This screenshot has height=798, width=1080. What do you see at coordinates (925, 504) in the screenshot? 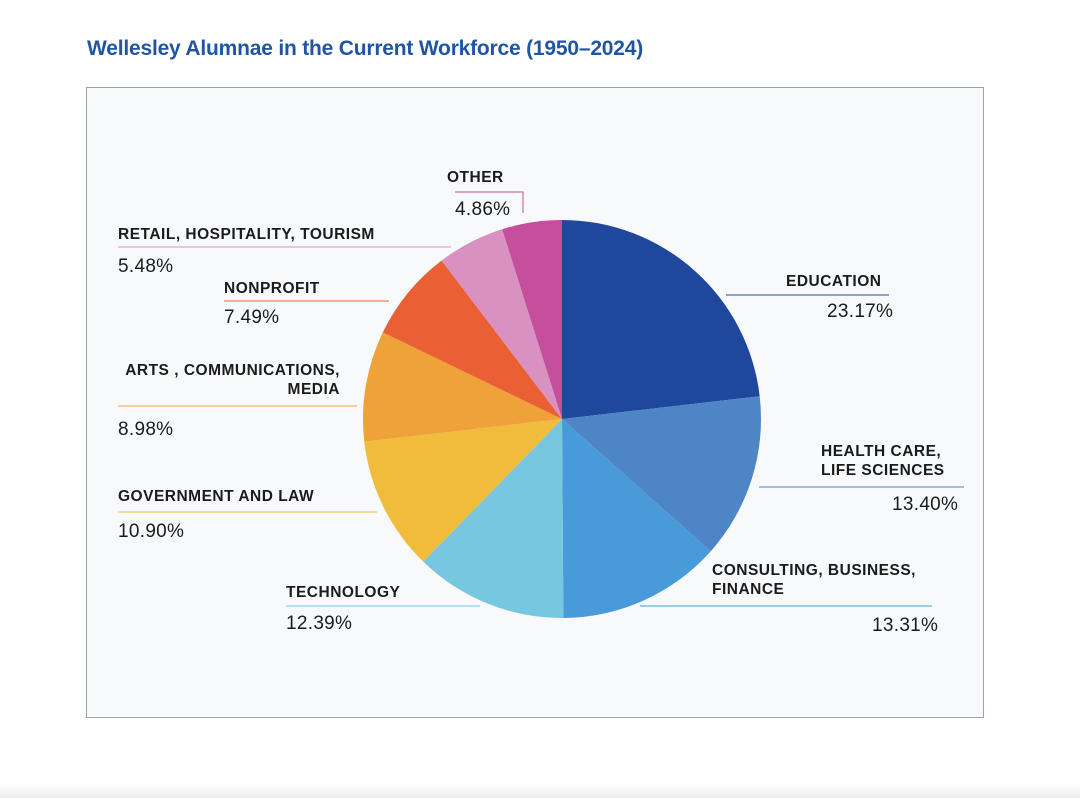
I see `slice-value-2: 13.40%` at bounding box center [925, 504].